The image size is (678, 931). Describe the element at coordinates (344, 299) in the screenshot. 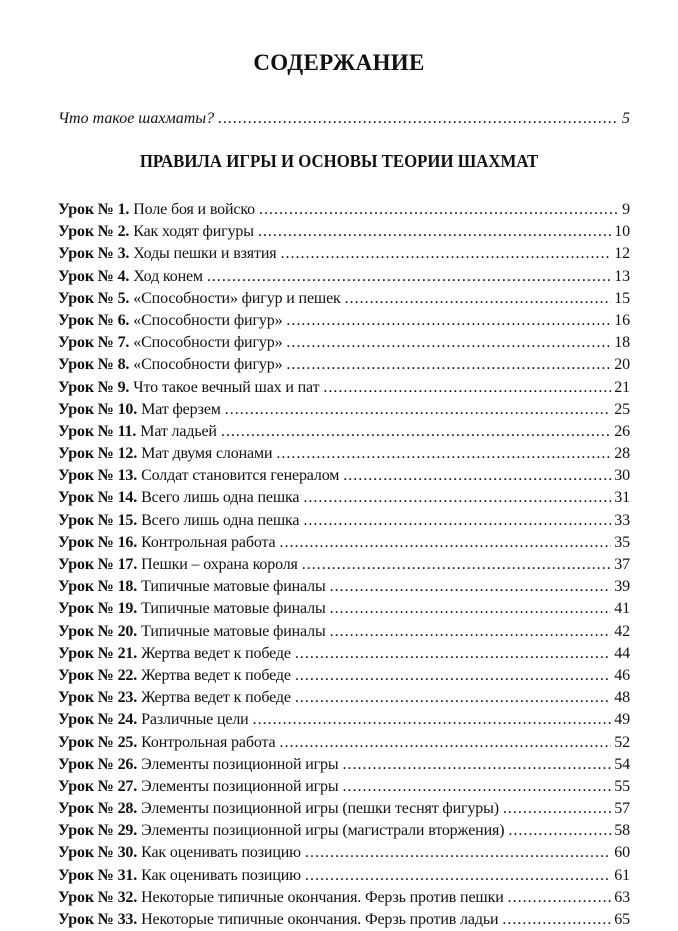

I see `toc-entry: Урок № 5.«Способности» фигур и пешек 15` at that location.